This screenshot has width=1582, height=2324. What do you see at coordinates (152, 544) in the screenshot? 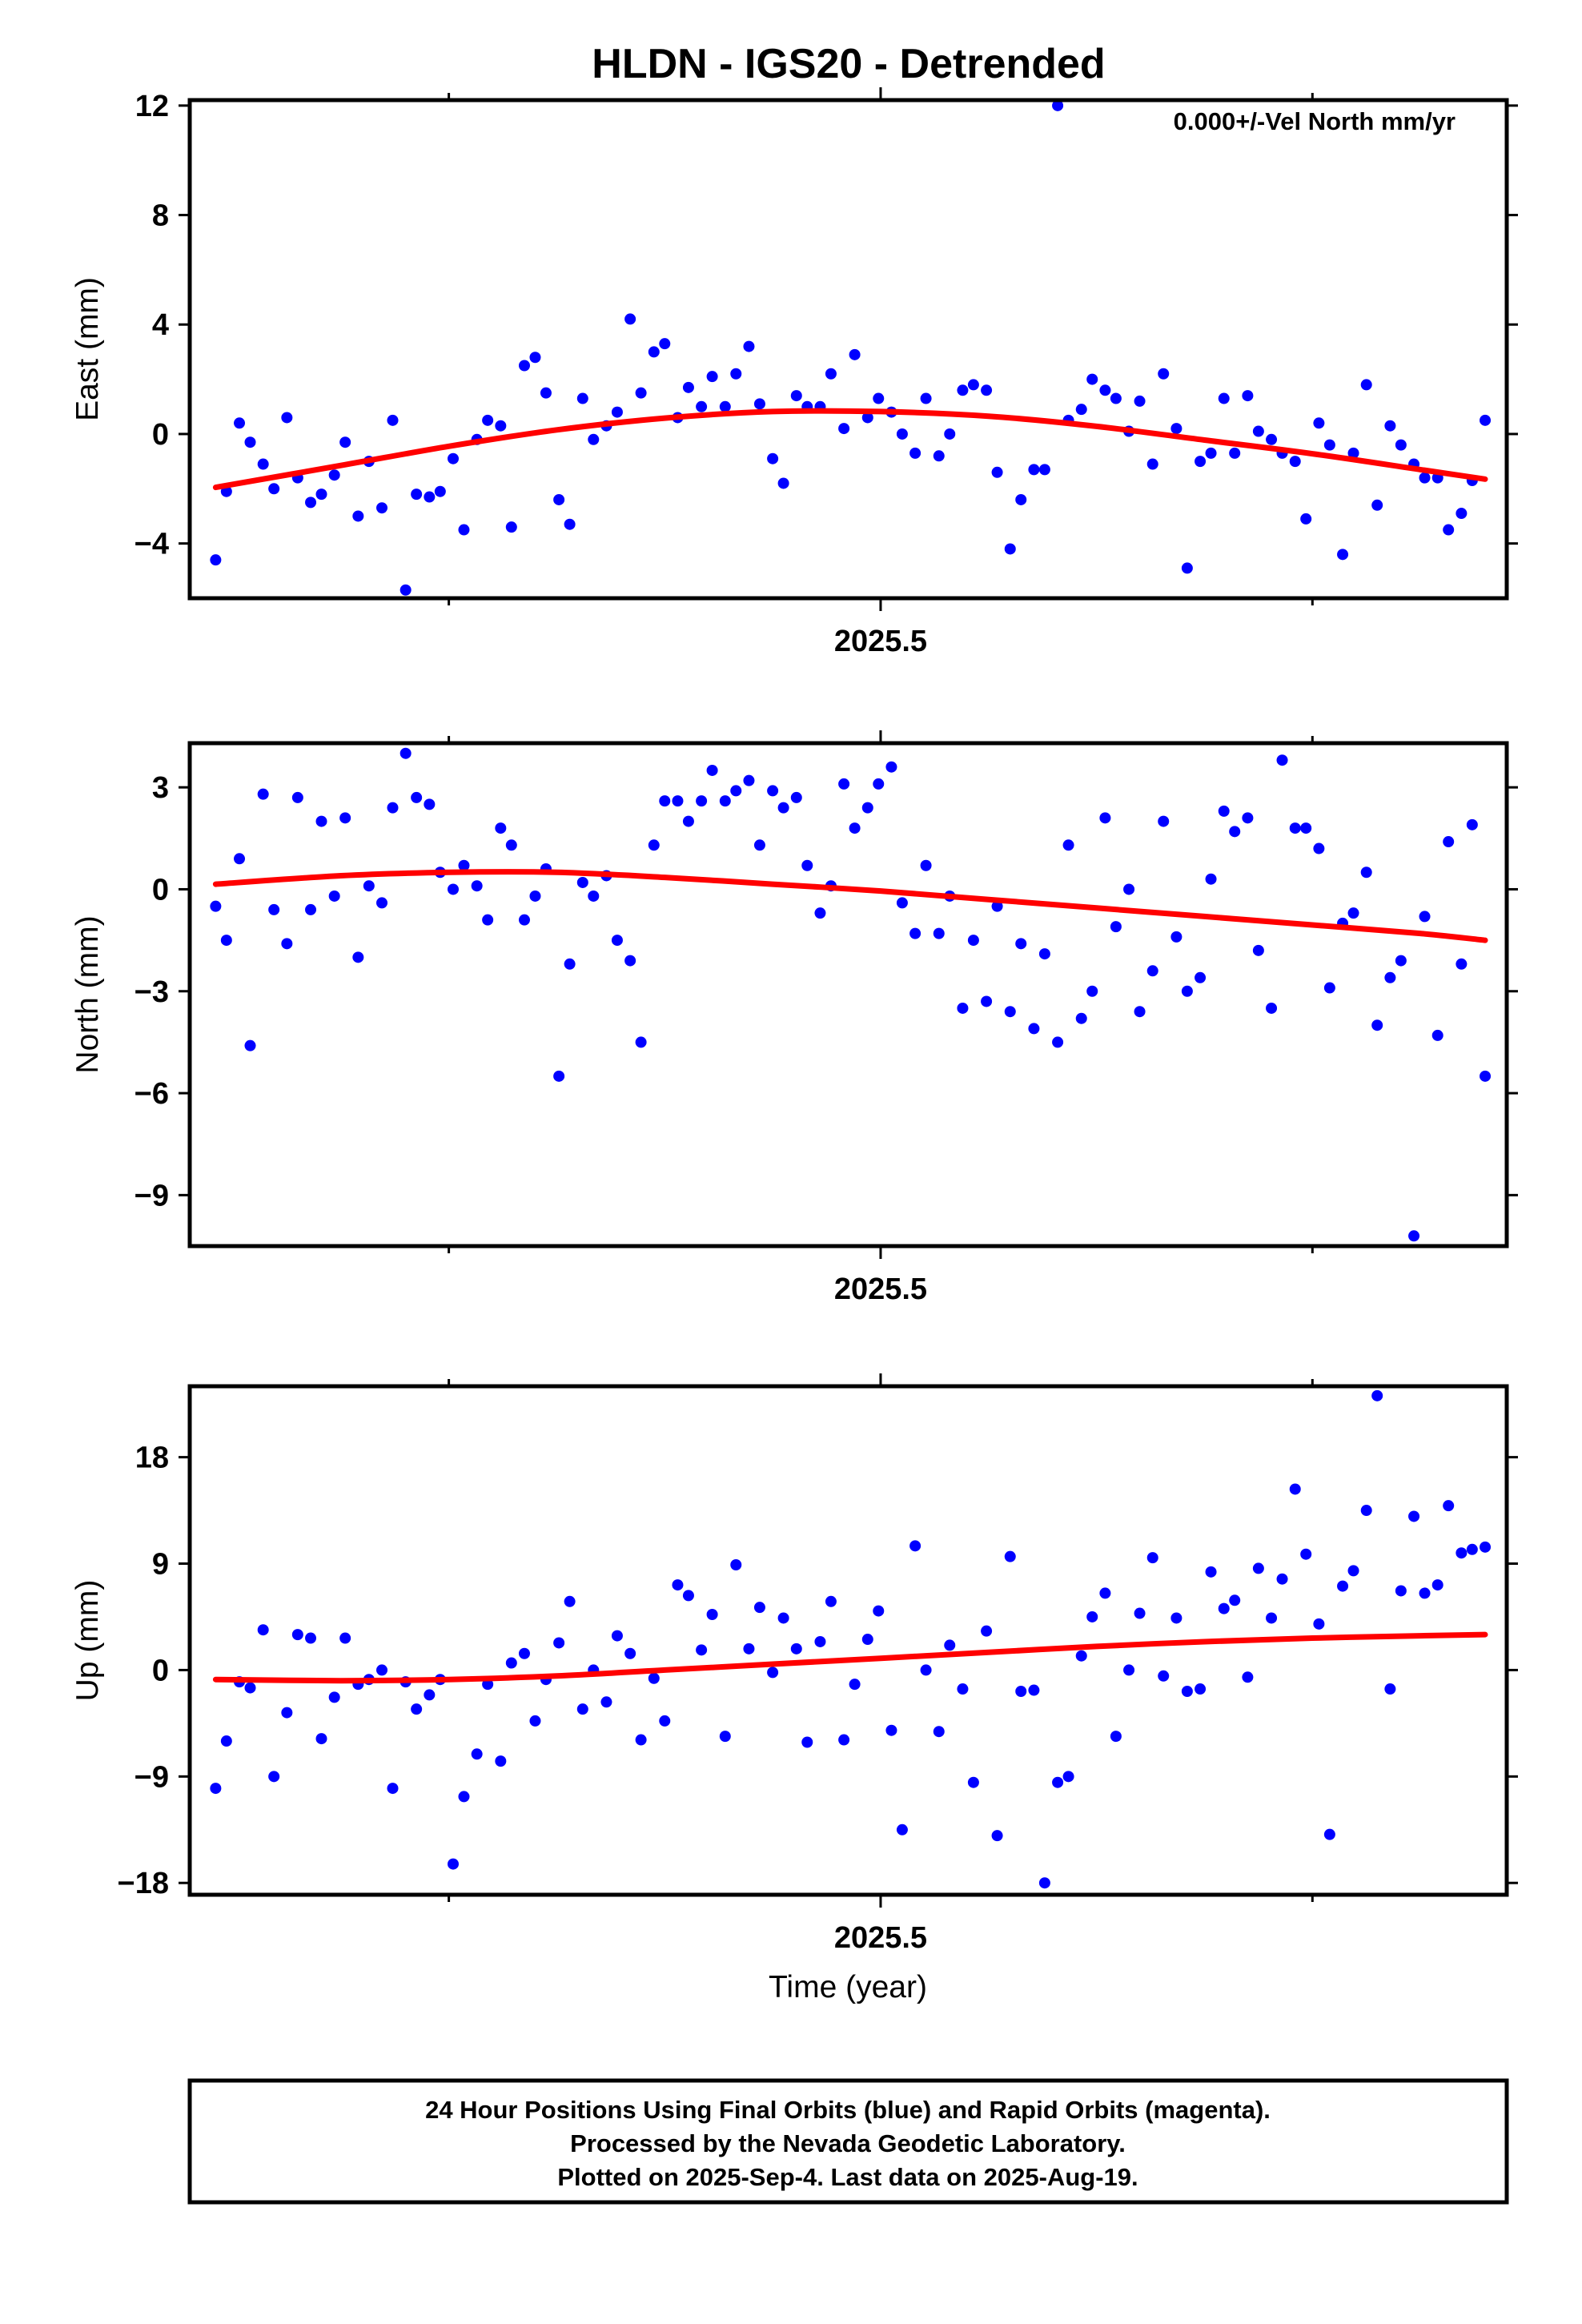
I see `east-ytick-label-0: −4` at bounding box center [152, 544].